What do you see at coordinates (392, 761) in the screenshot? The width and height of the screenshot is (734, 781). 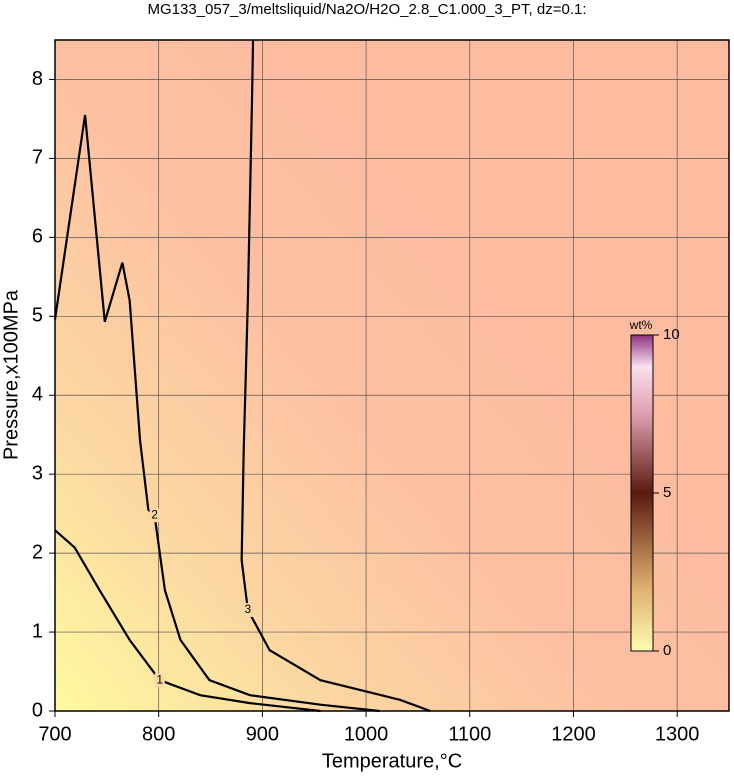 I see `x-axis-title: Temperature,°C` at bounding box center [392, 761].